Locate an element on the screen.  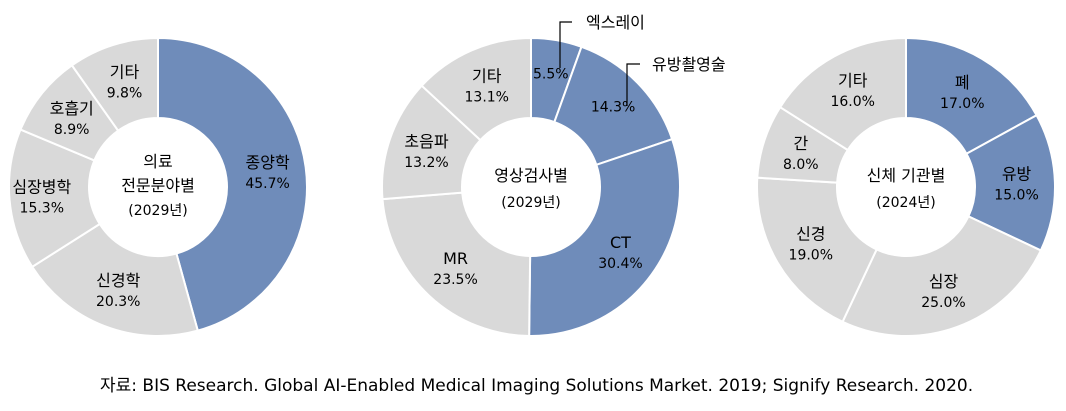
donut-center-title: 영상검사별 is located at coordinates (531, 175).